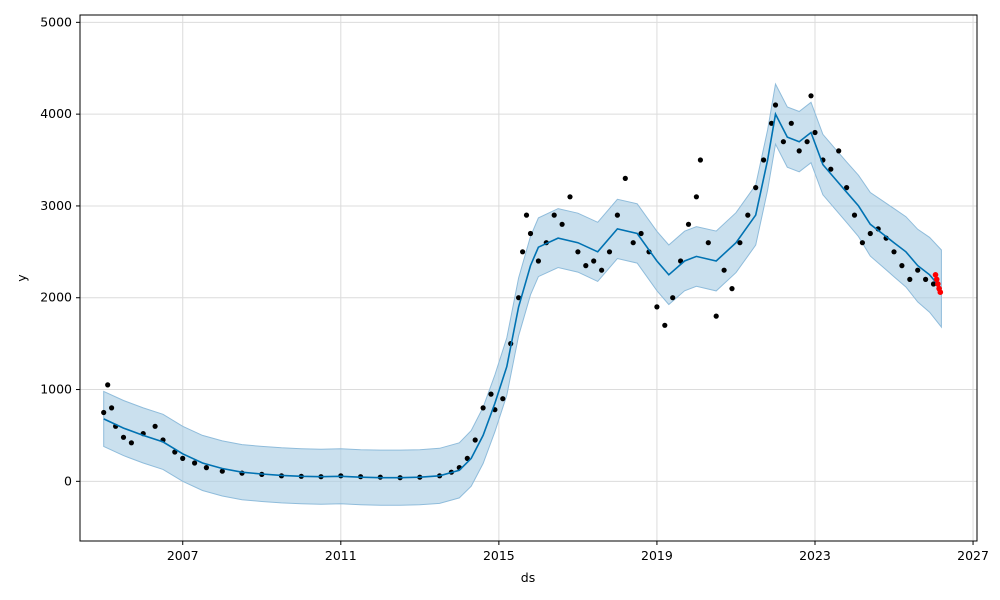  I want to click on y-axis-ticks: 0 1000 2000 3000 4000 5000, so click(60, 251).